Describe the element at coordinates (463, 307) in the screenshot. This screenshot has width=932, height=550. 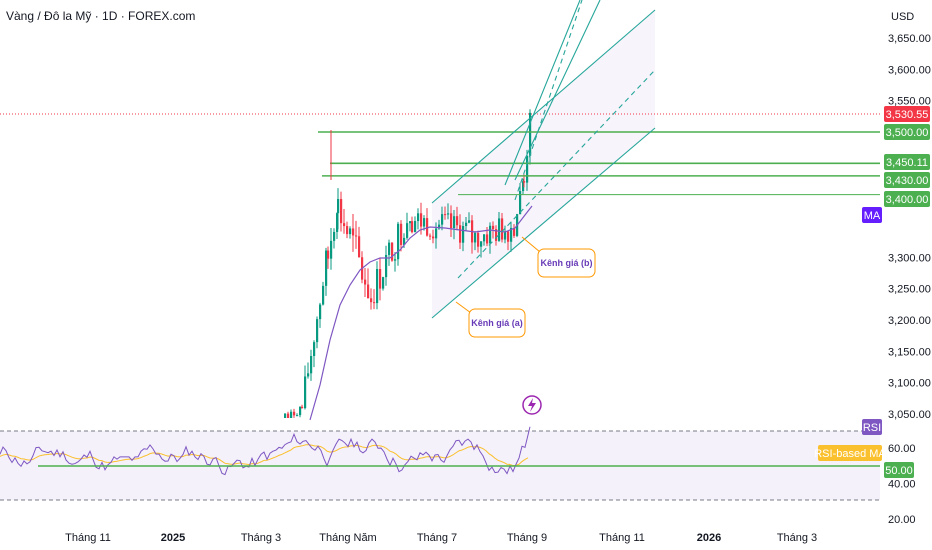
I see `annotation-pointer` at that location.